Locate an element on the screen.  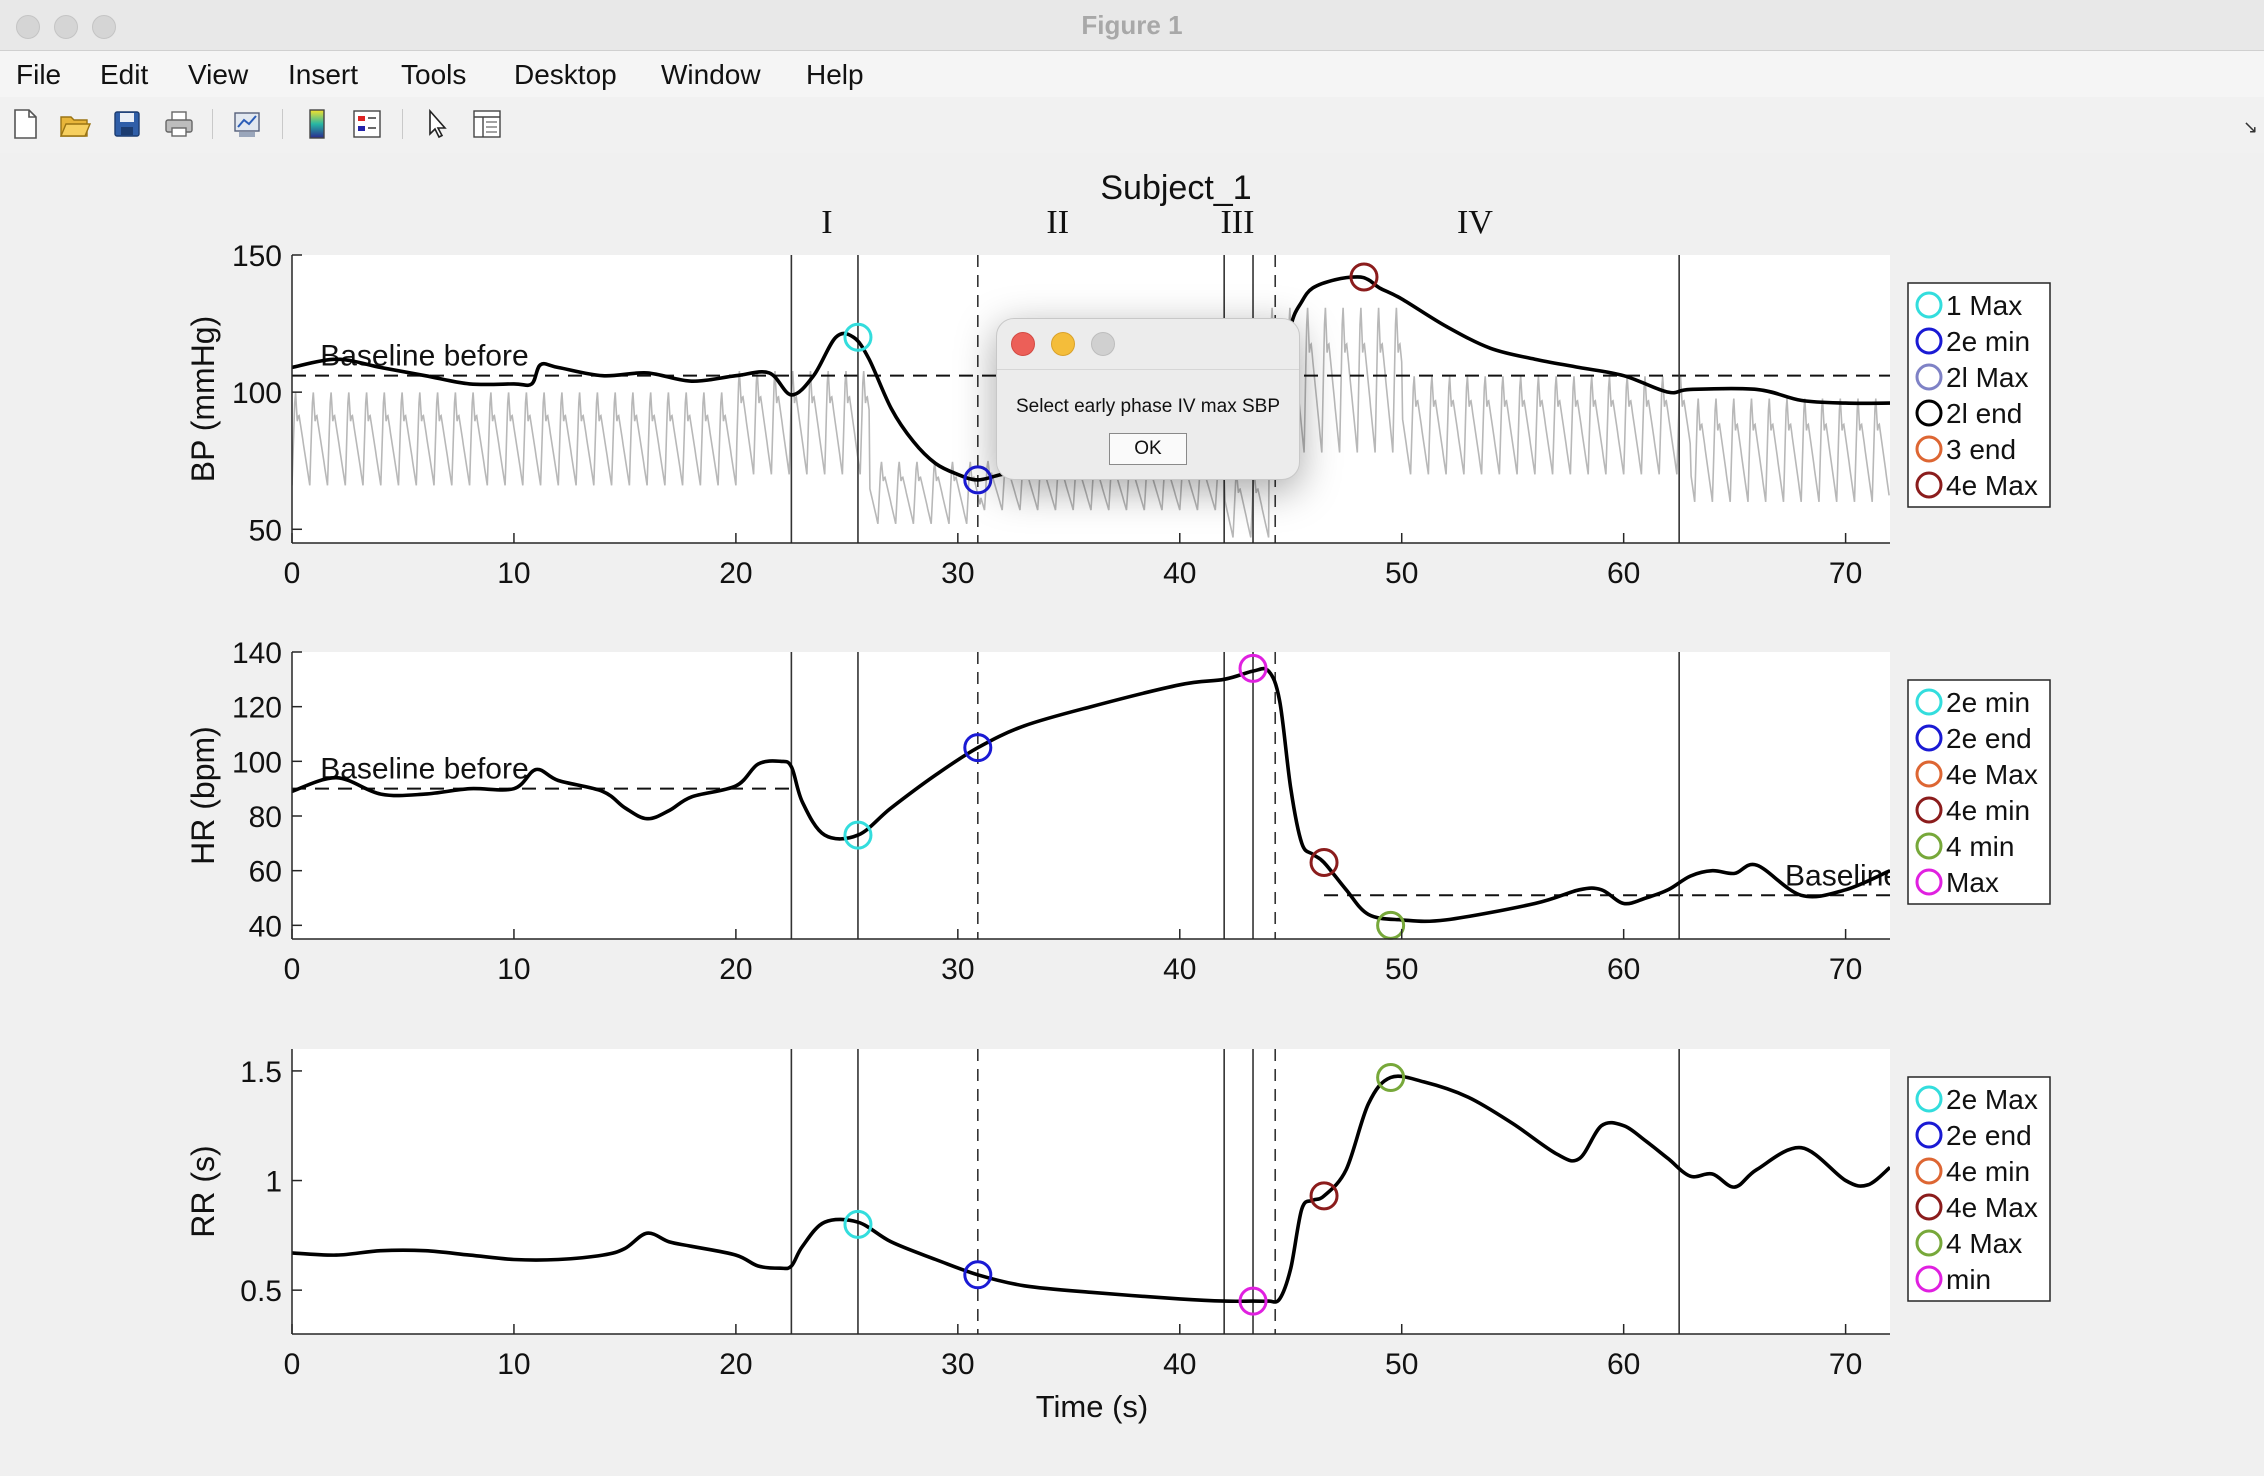
bp-legend-entry: 2e min is located at coordinates (1988, 341).